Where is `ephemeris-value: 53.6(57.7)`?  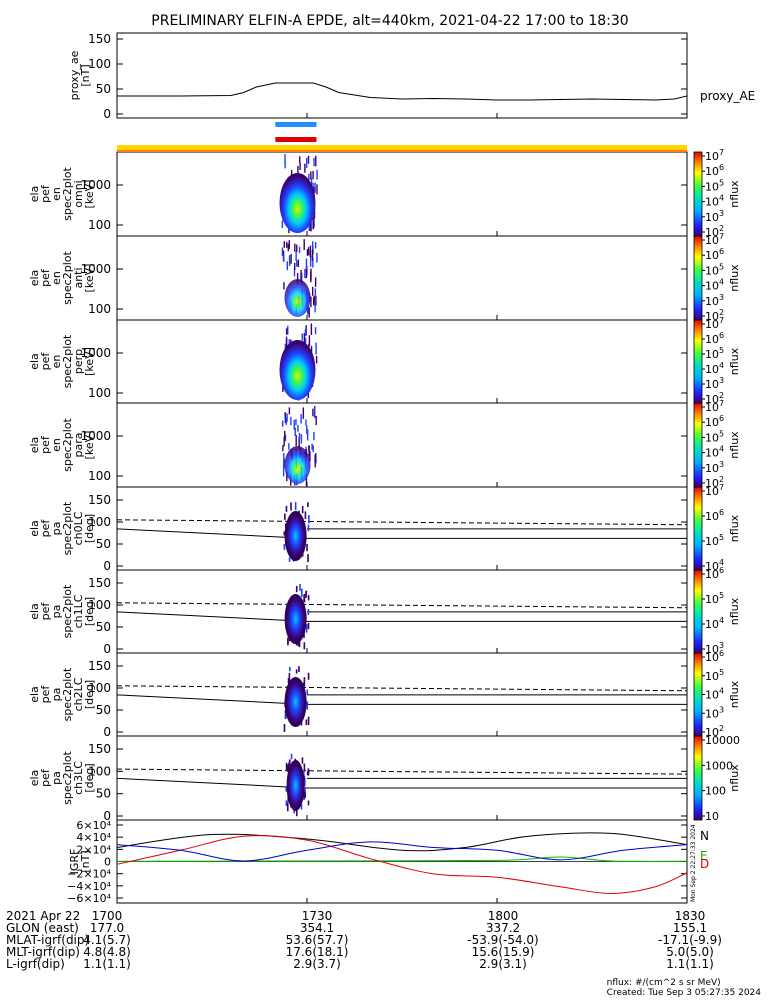
ephemeris-value: 53.6(57.7) is located at coordinates (317, 940).